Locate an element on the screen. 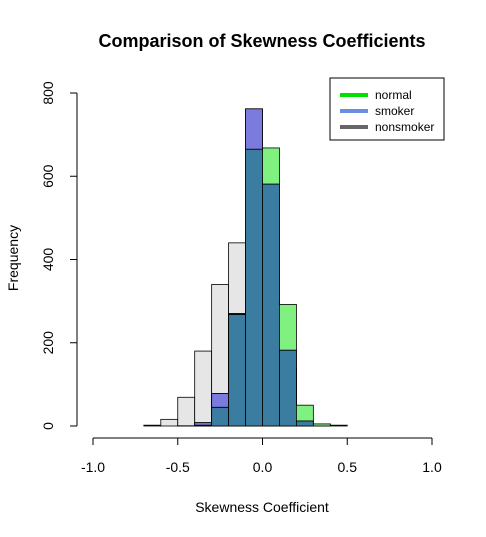 The height and width of the screenshot is (537, 486). x-tick-label: -1.0 is located at coordinates (93, 467).